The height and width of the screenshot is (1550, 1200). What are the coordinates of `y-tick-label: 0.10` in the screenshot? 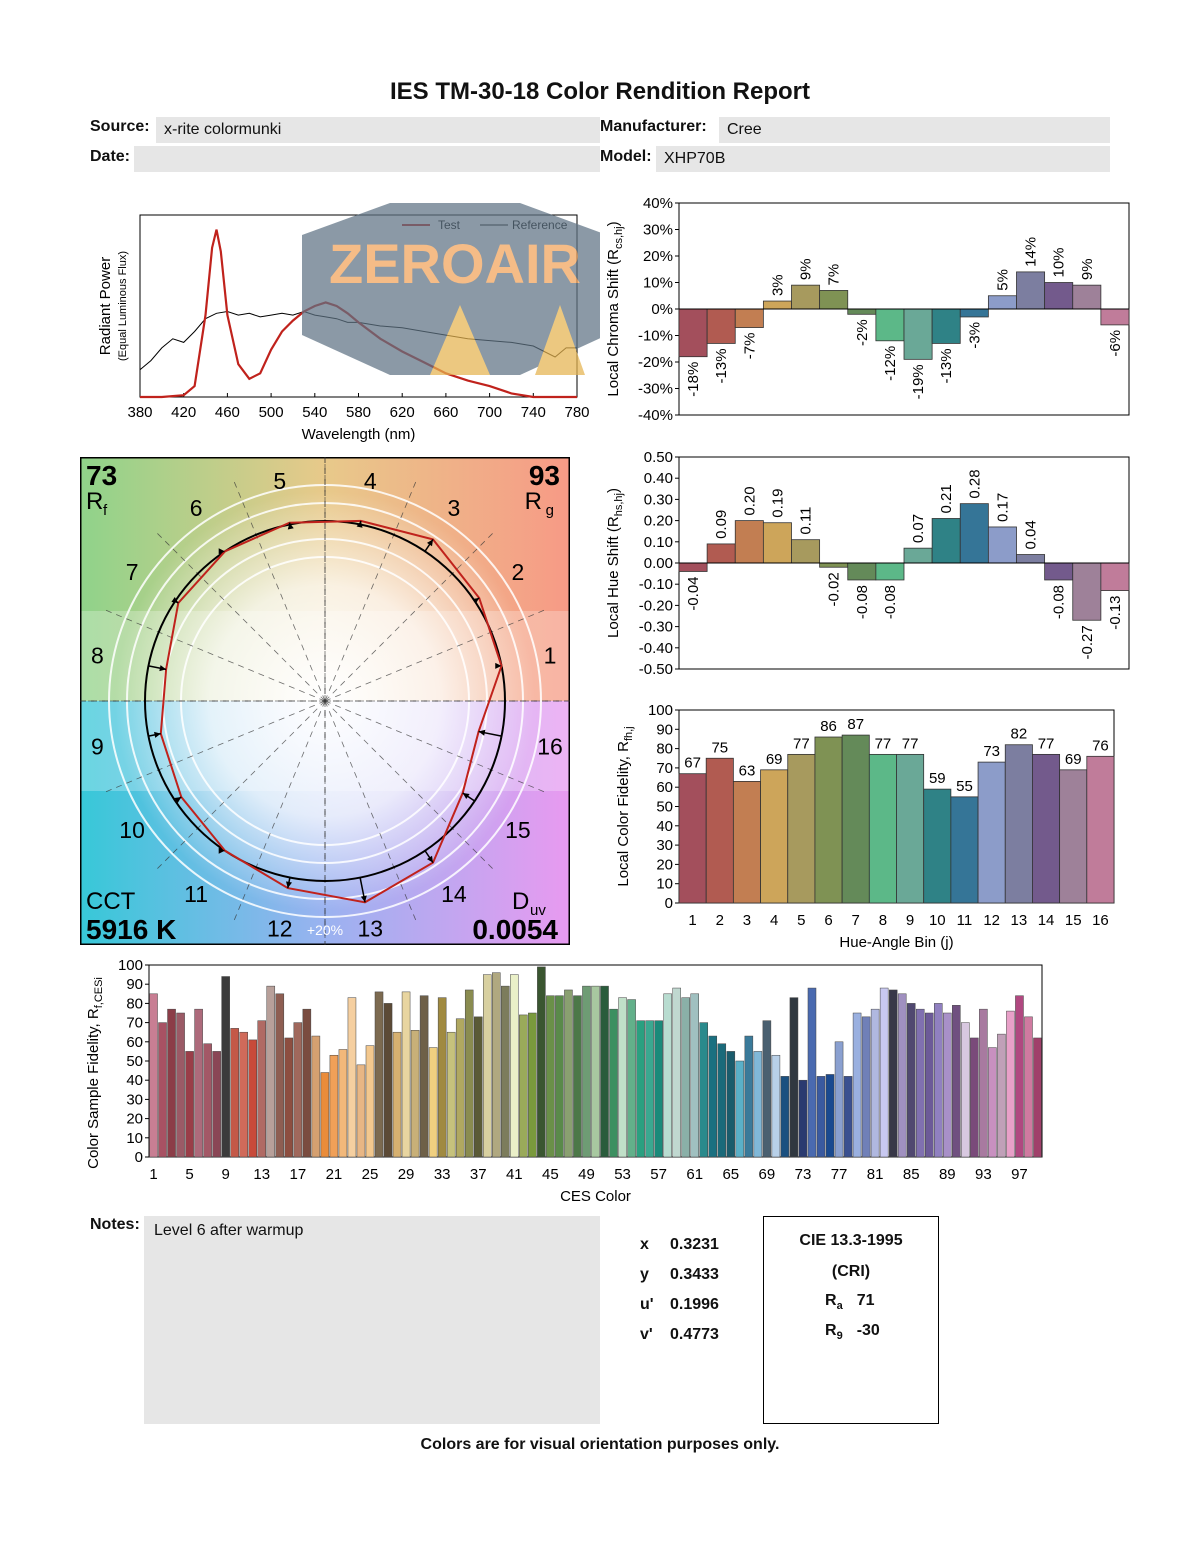 It's located at (658, 542).